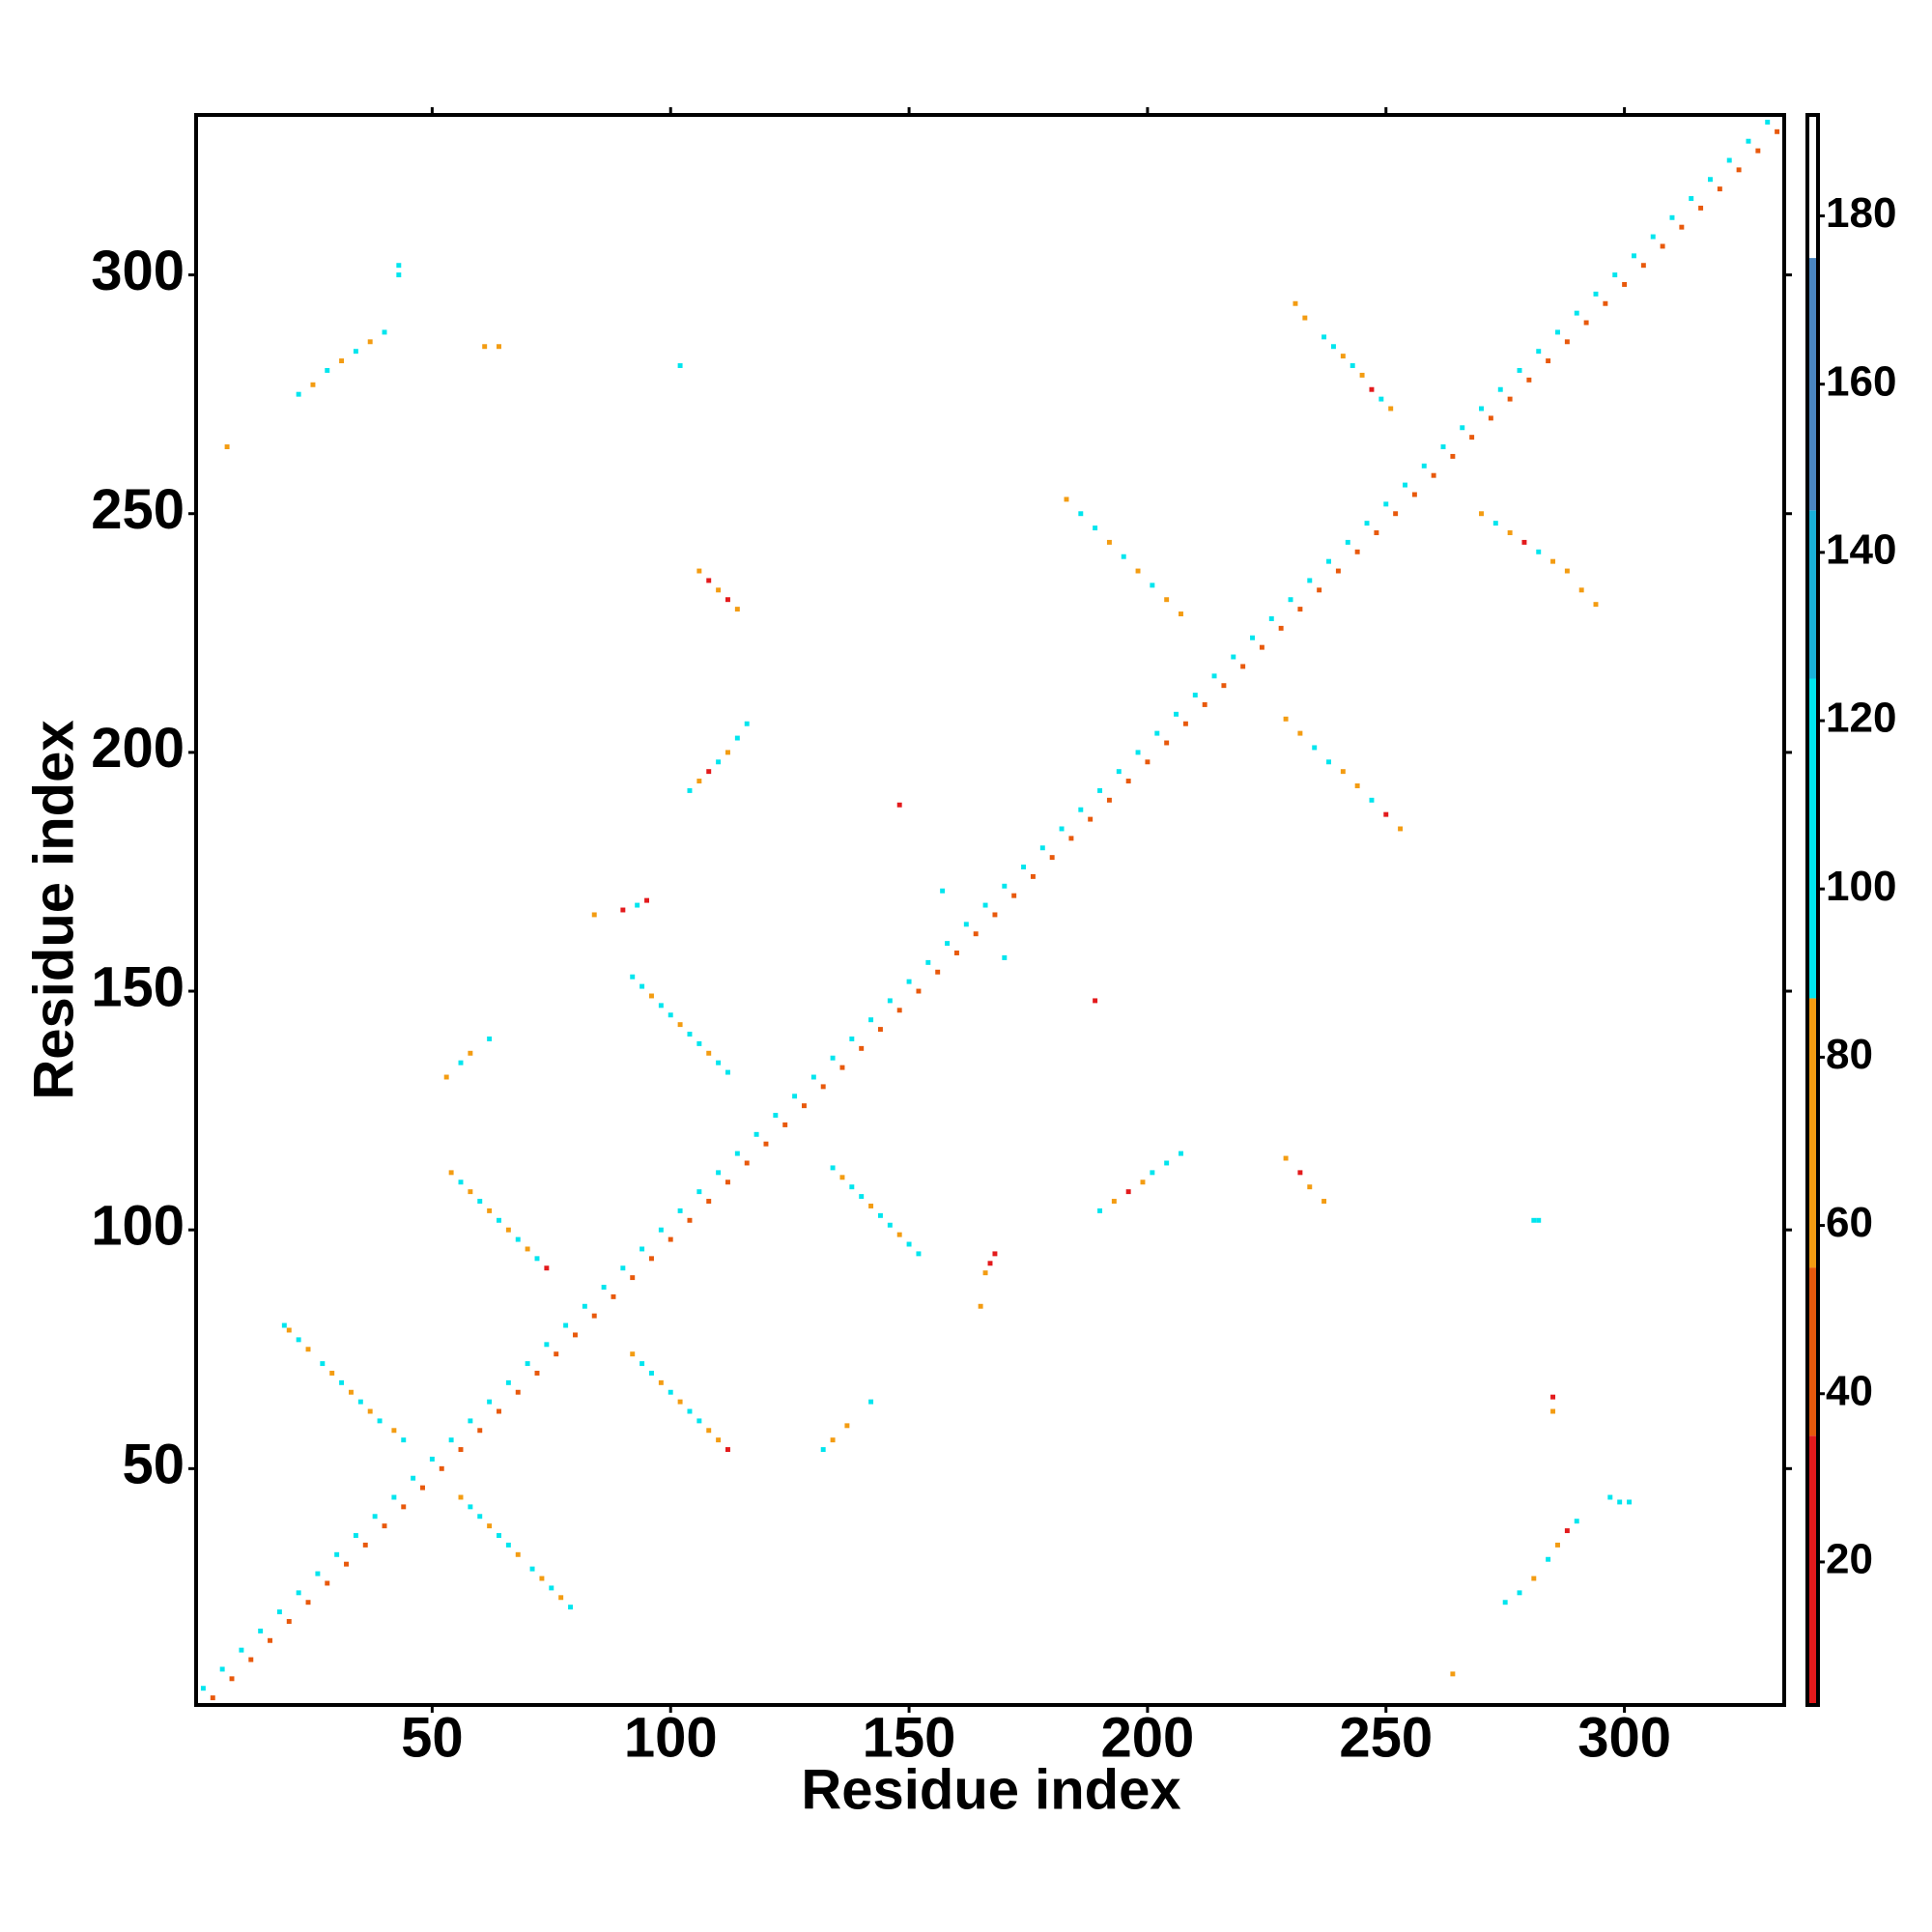 The width and height of the screenshot is (1932, 1932). What do you see at coordinates (432, 1737) in the screenshot?
I see `x-tick-label: 50` at bounding box center [432, 1737].